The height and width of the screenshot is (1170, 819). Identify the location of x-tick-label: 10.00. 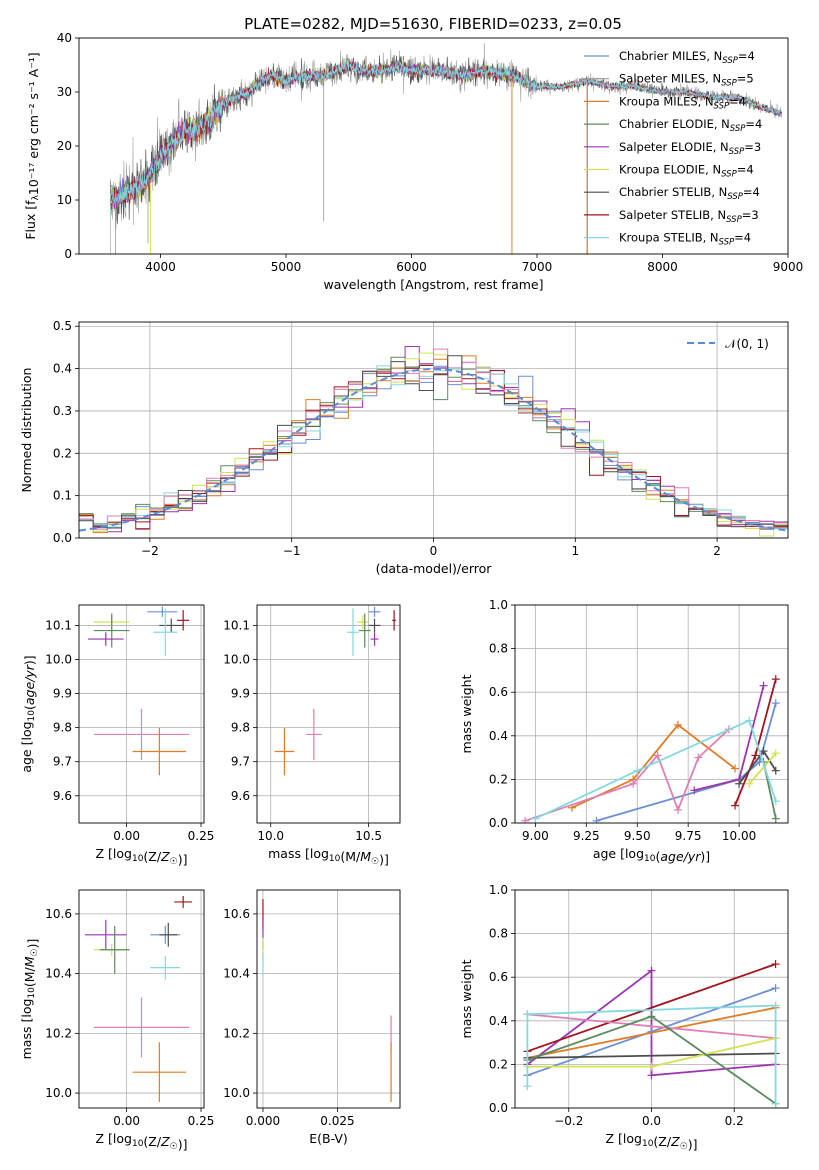
(739, 836).